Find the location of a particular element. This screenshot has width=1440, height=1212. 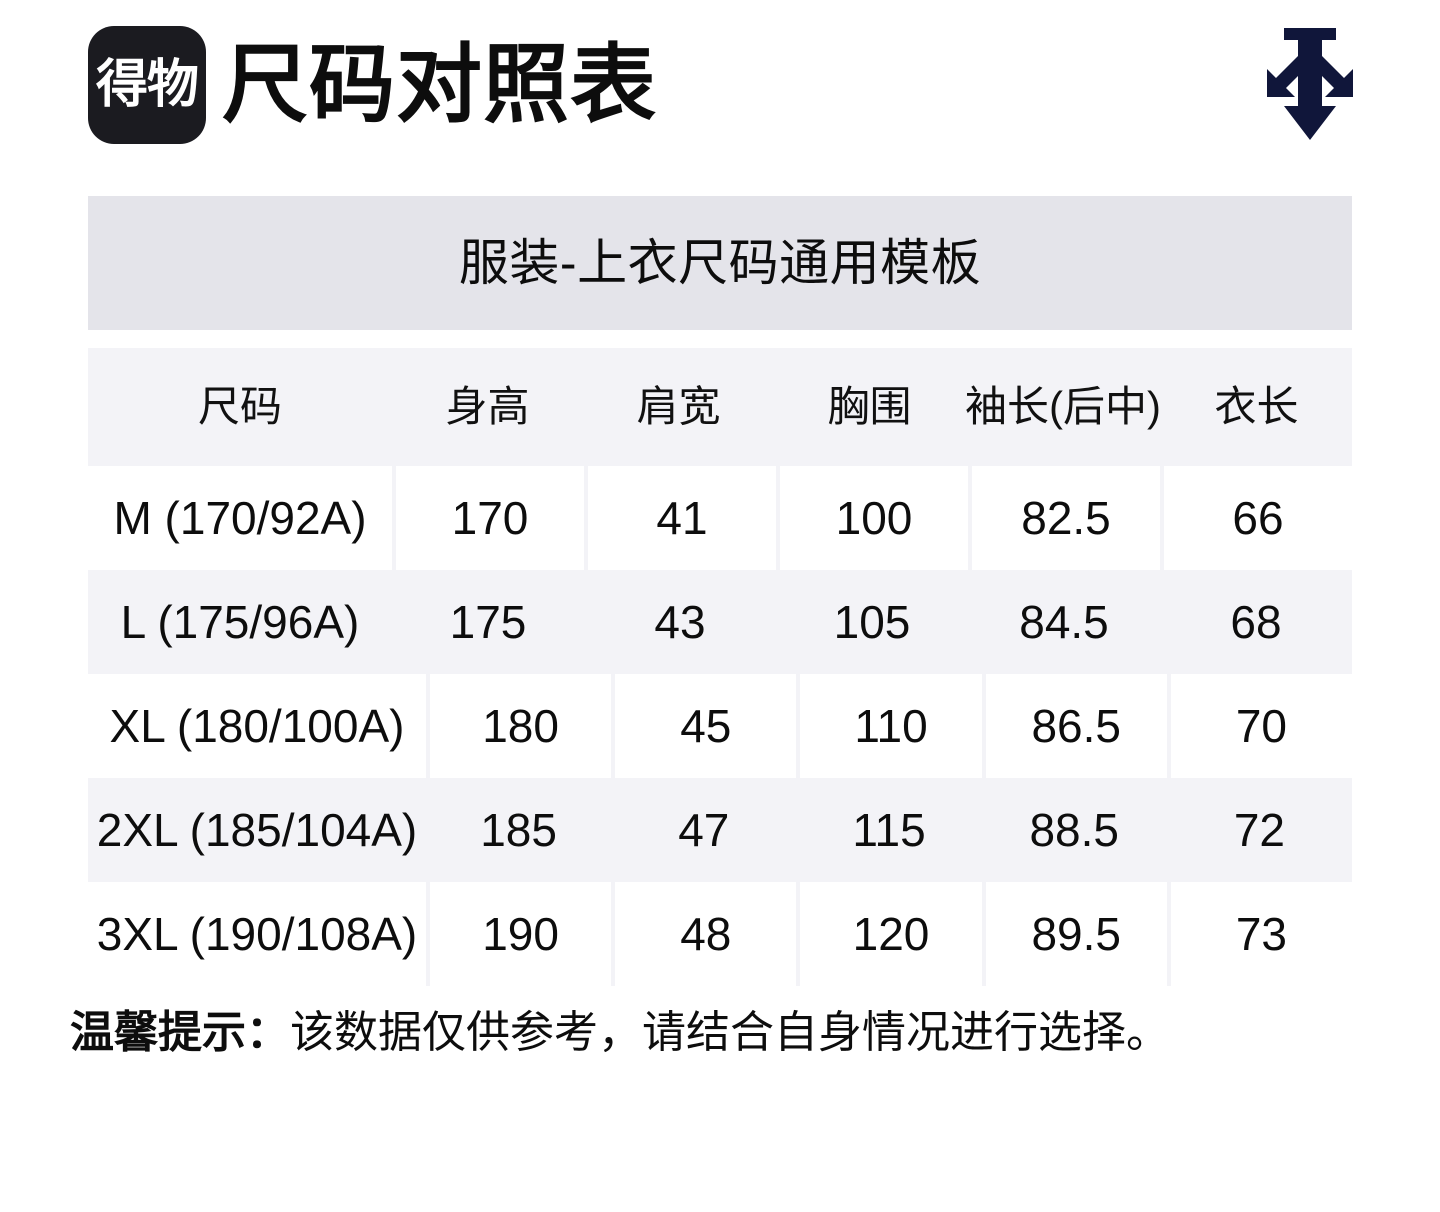

cell-length: 66 is located at coordinates (1258, 518).